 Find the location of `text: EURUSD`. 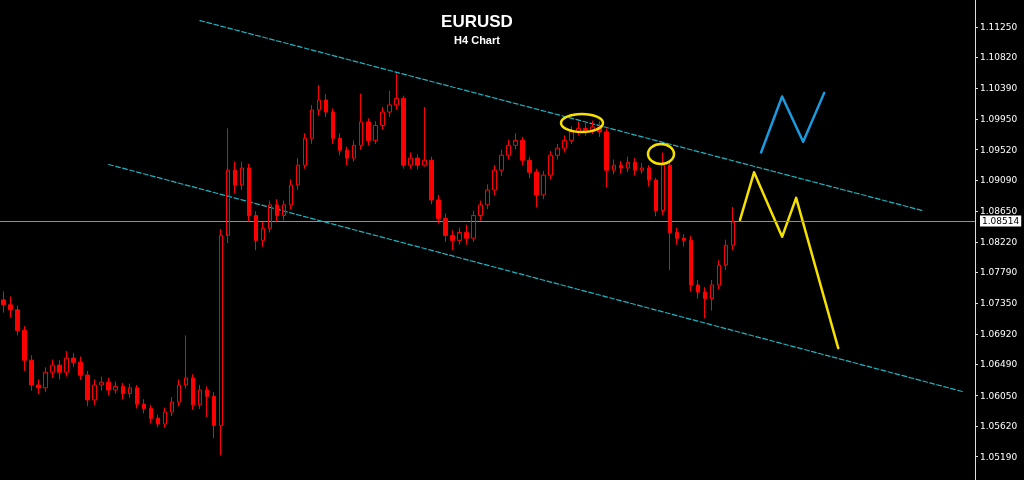

text: EURUSD is located at coordinates (477, 21).